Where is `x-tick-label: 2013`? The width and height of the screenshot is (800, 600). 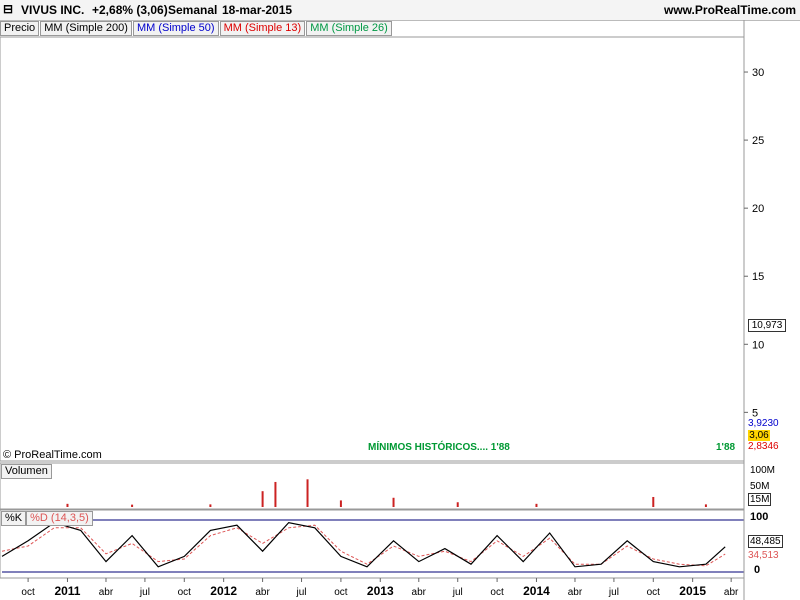 x-tick-label: 2013 is located at coordinates (380, 591).